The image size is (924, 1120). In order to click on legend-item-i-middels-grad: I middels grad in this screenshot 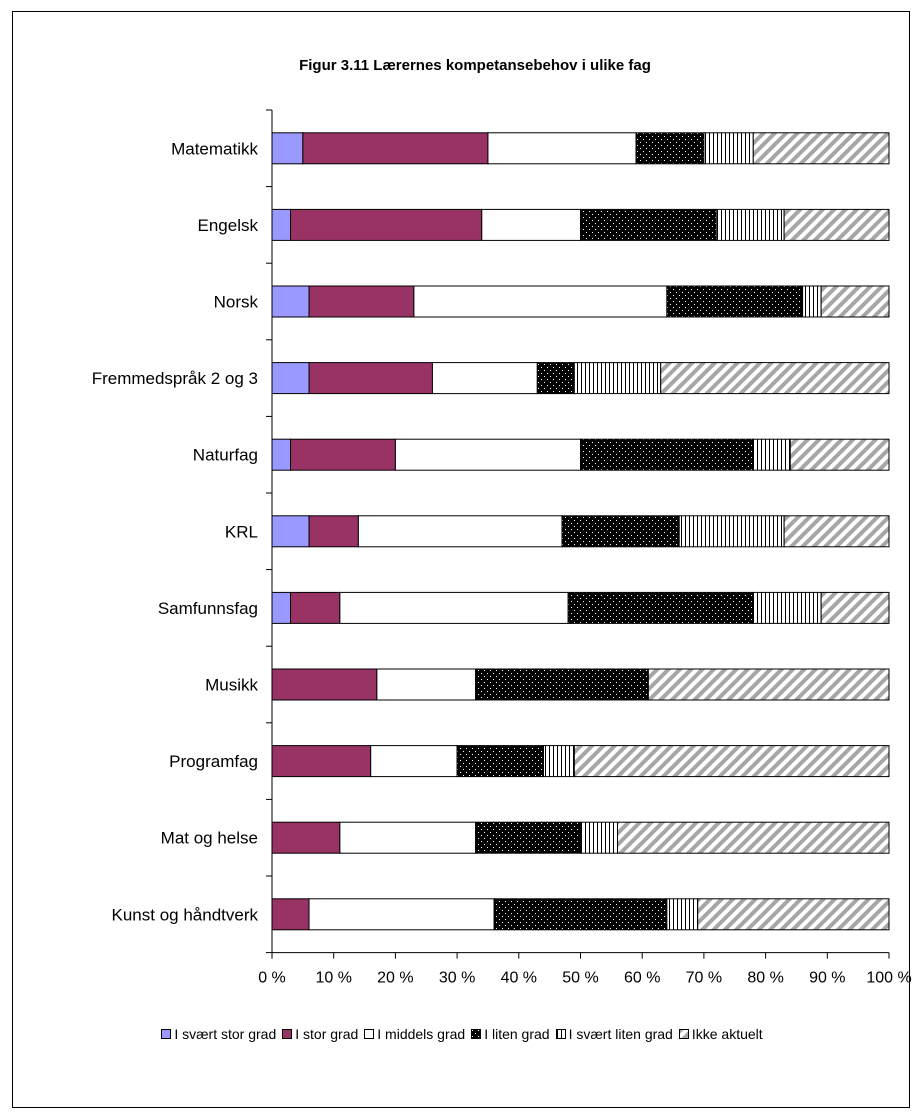, I will do `click(414, 1034)`.